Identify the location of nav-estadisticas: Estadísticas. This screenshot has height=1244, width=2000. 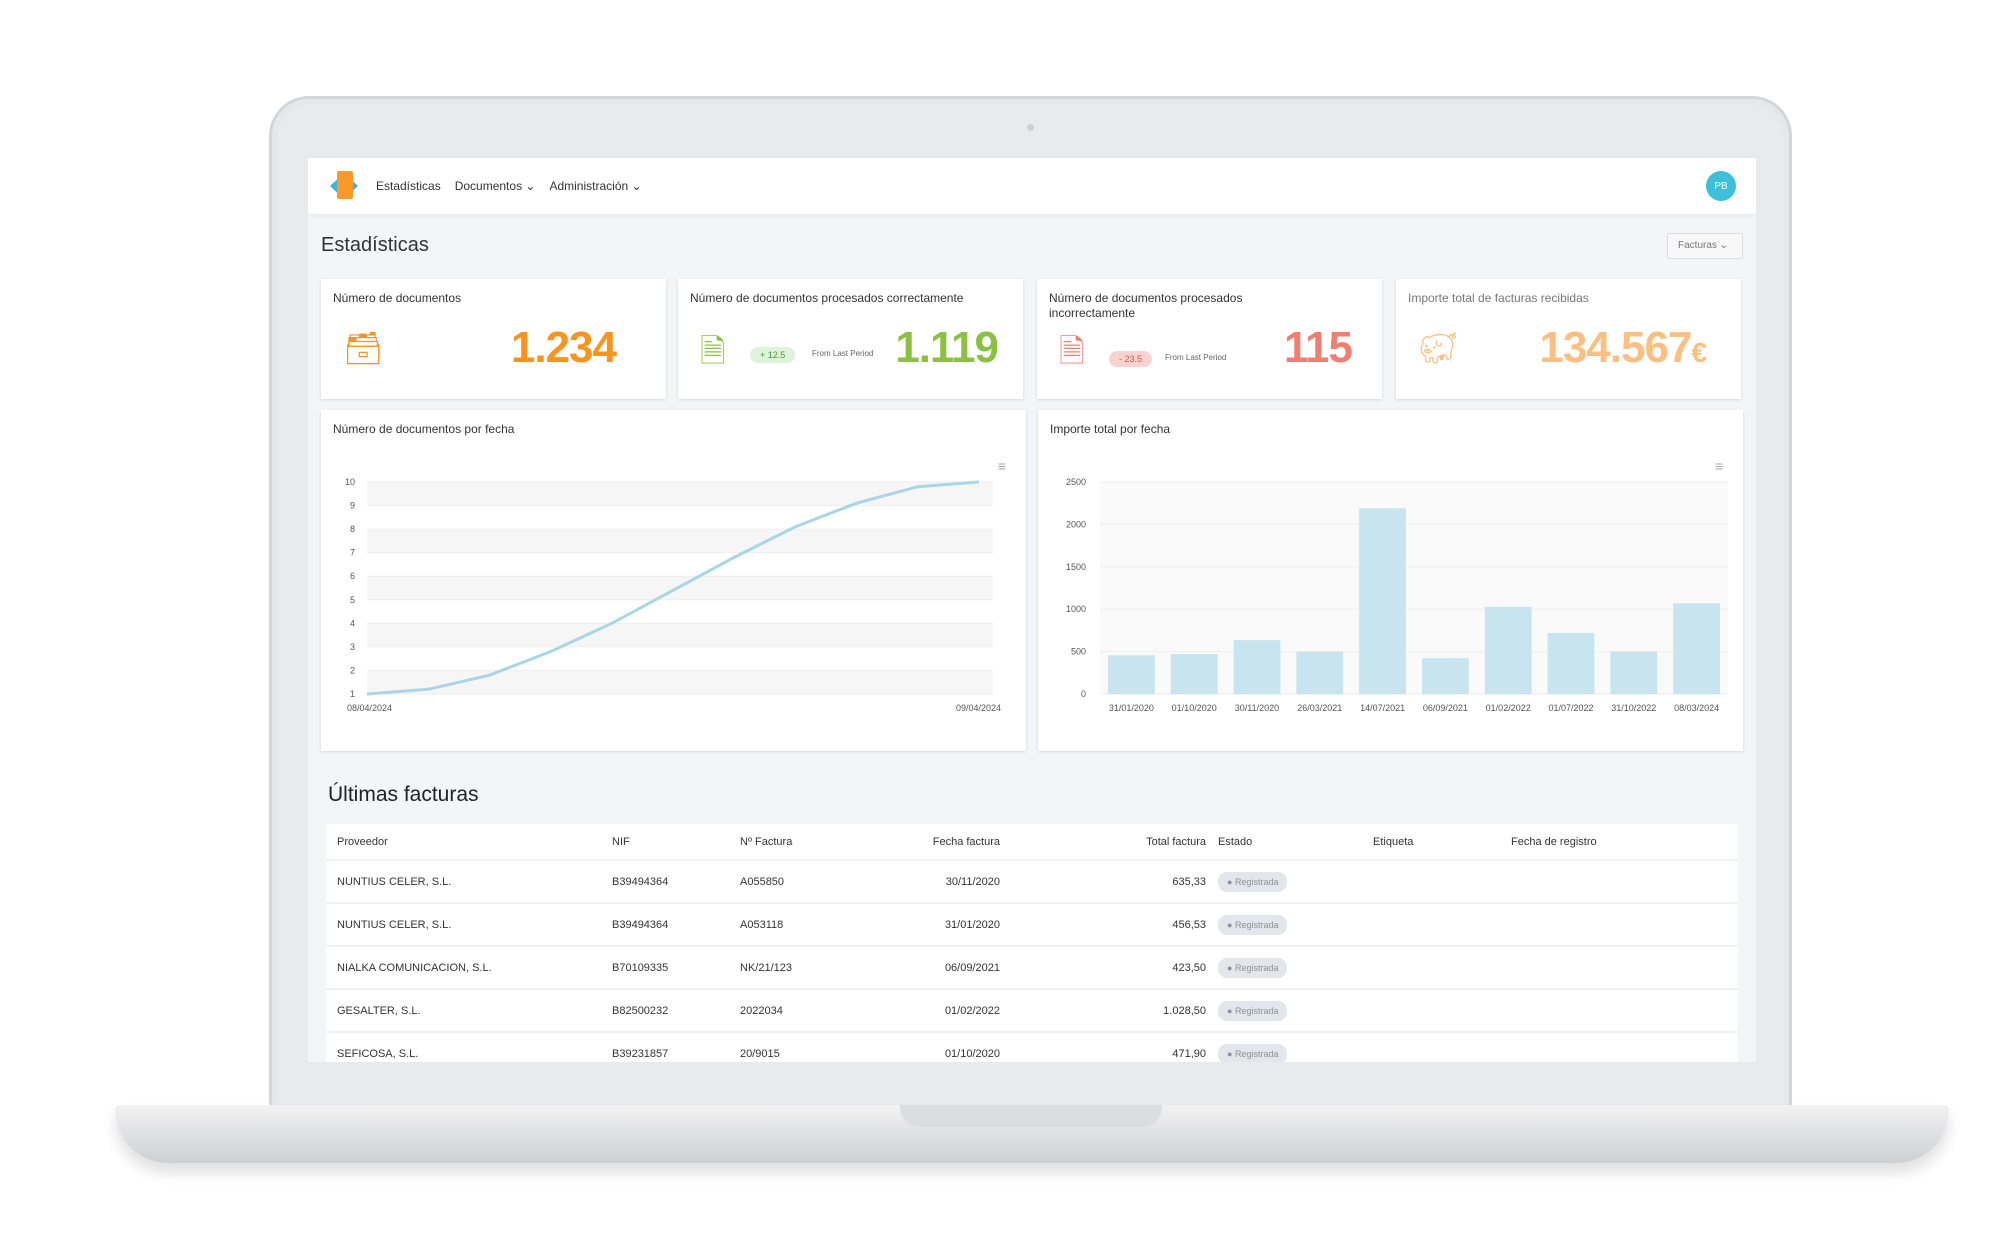
(408, 186).